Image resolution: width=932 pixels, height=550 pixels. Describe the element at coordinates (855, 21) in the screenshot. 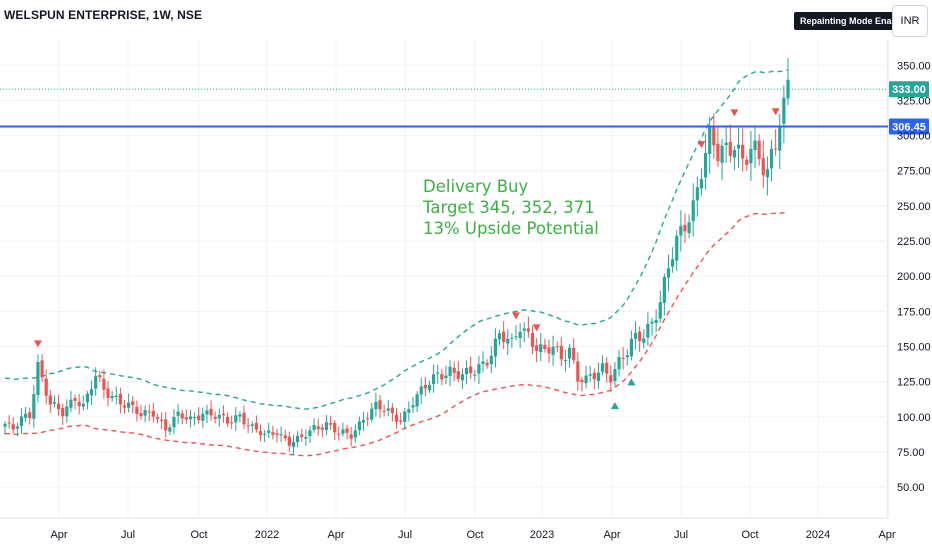

I see `repainting-badge: Repainting Mode Enabled` at that location.